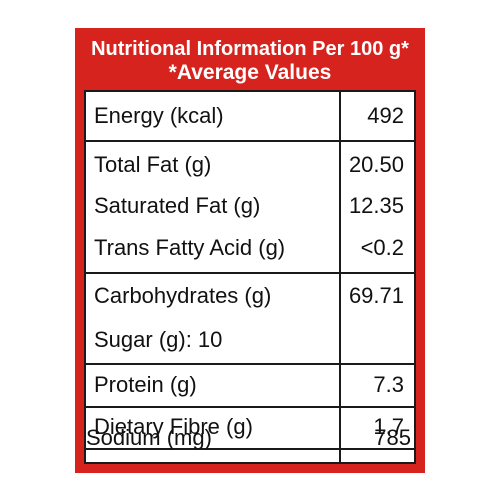 This screenshot has height=500, width=500. I want to click on dietary-fibre-label: Dietary Fibre (g), so click(173, 426).